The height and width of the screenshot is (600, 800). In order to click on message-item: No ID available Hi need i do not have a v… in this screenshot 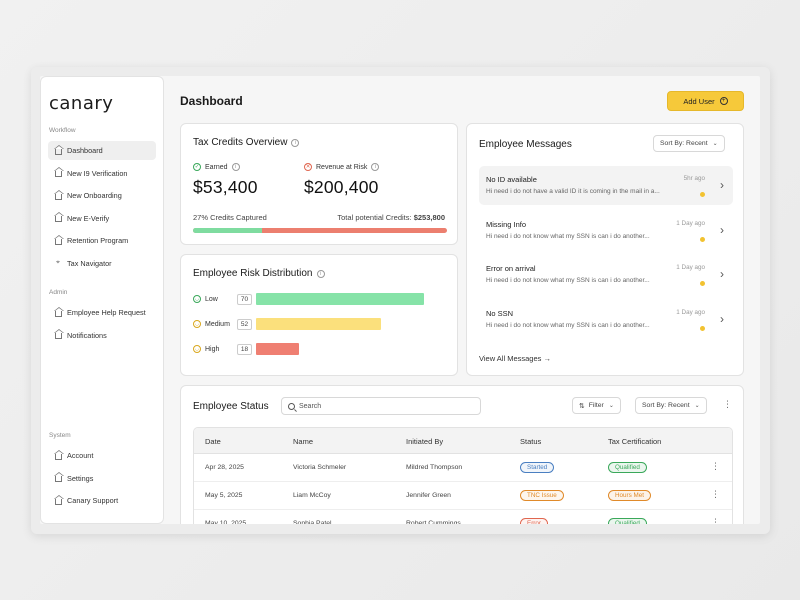, I will do `click(606, 185)`.